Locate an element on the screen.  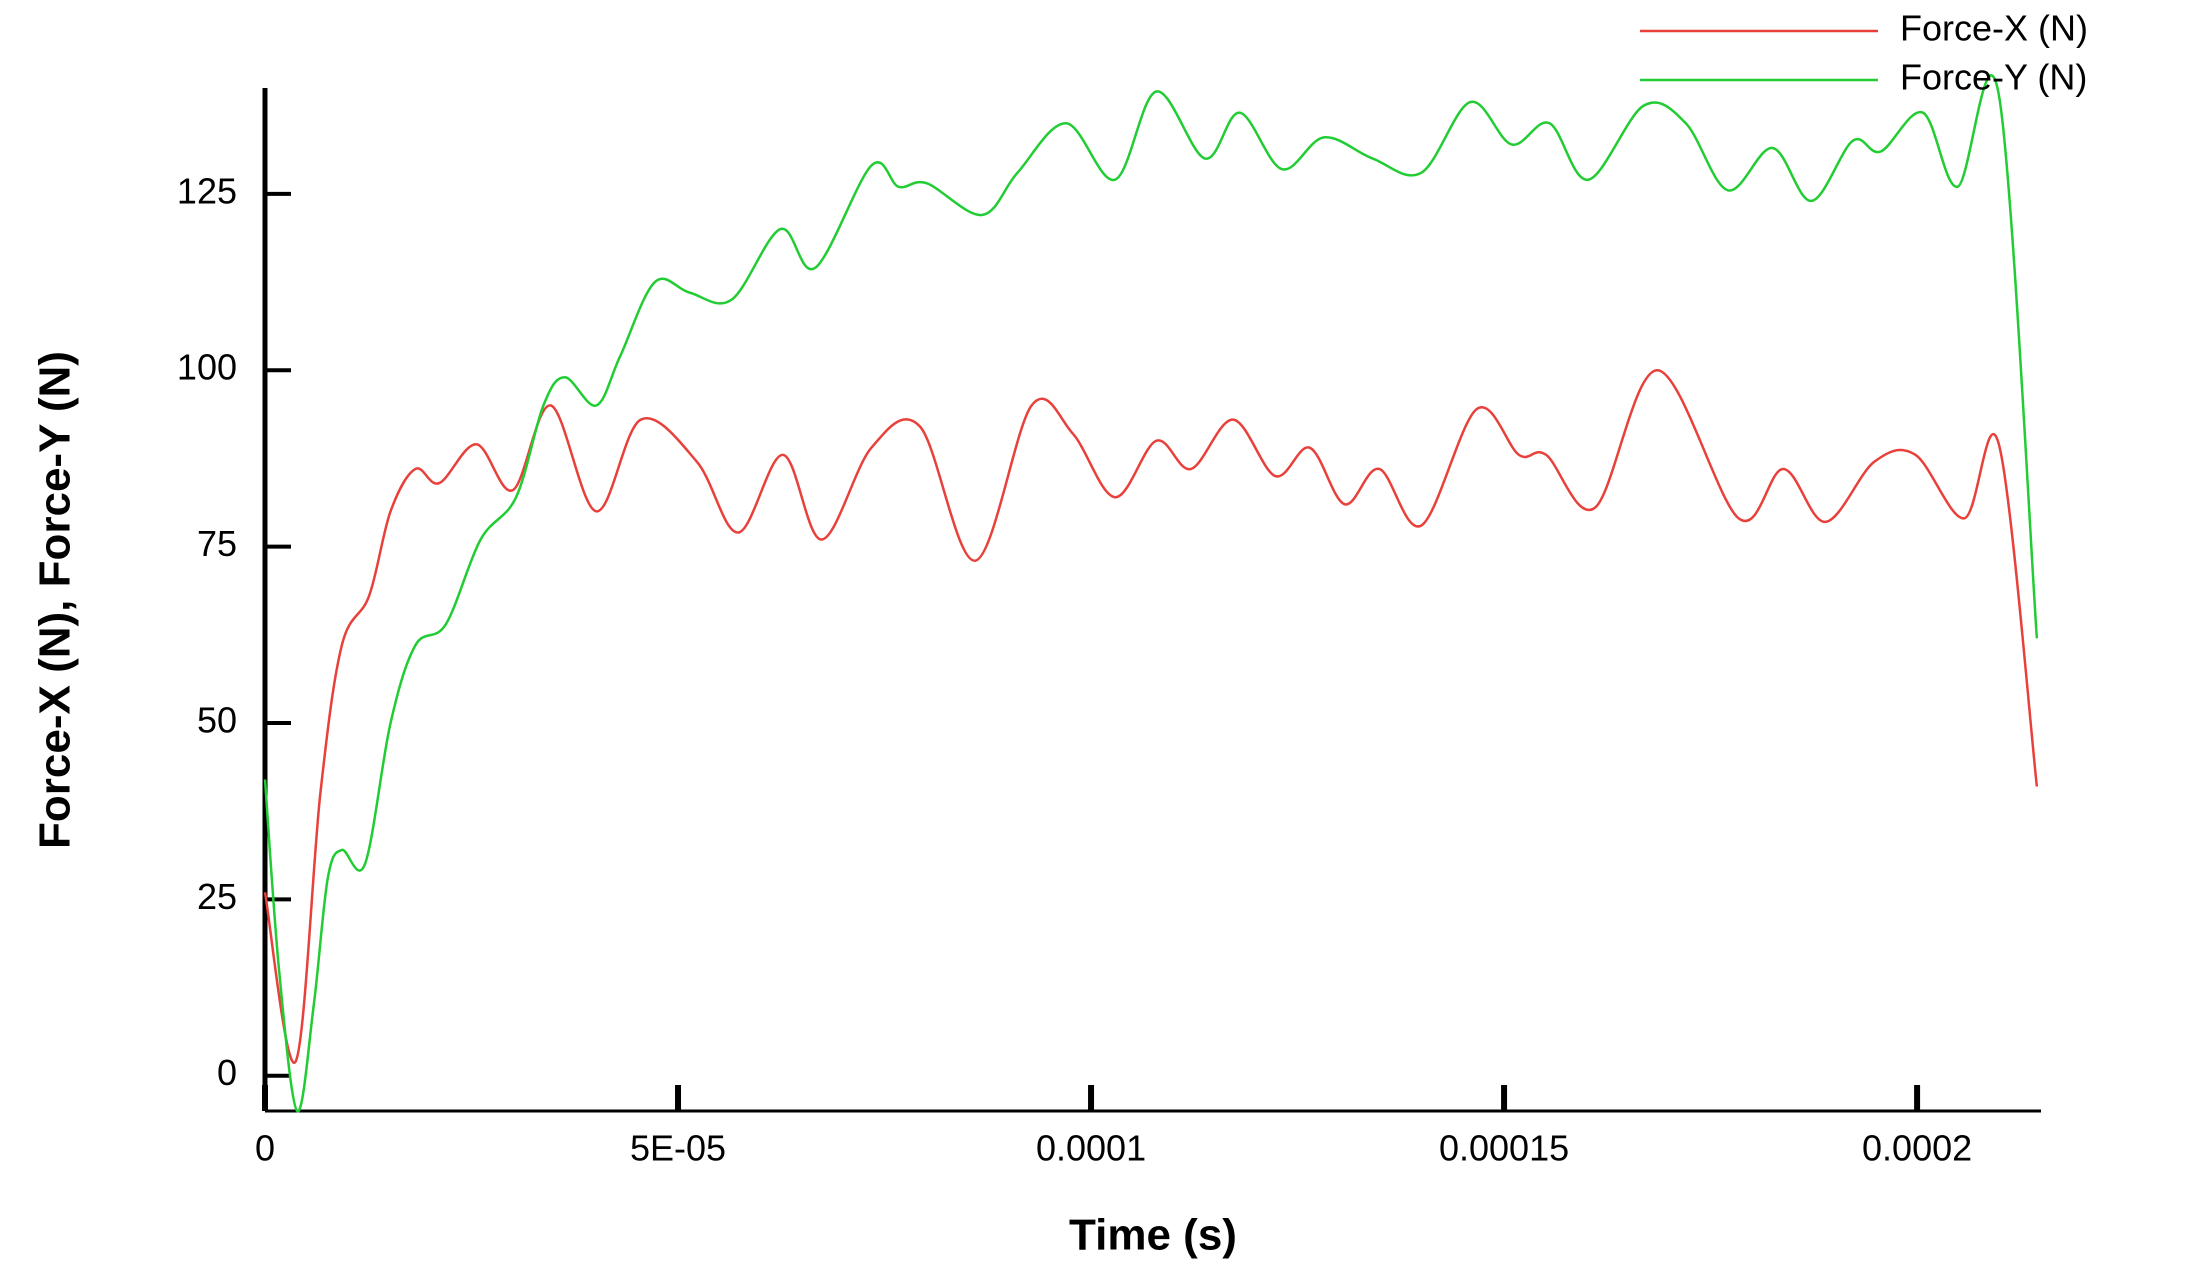
y-tick-label: 50 is located at coordinates (217, 719).